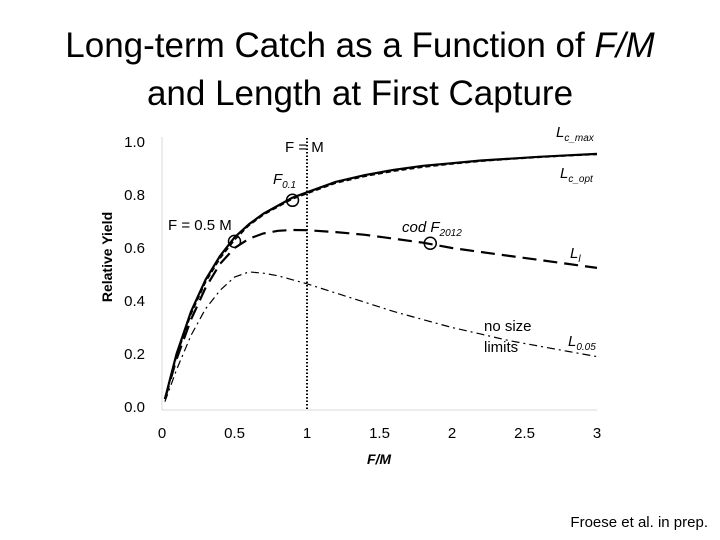  Describe the element at coordinates (200, 225) in the screenshot. I see `half-m-label: F = 0.5 M` at that location.